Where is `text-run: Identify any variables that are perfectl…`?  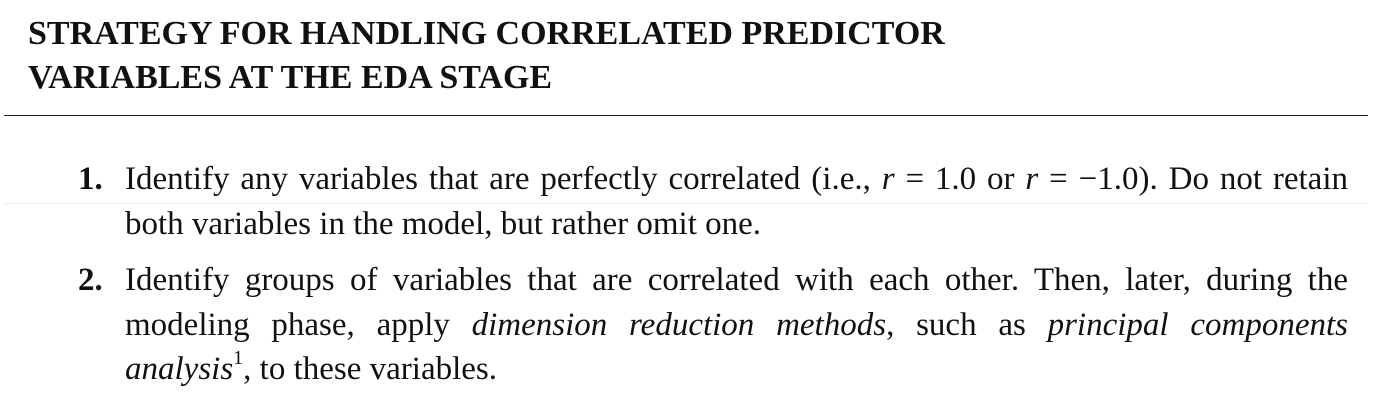
text-run: Identify any variables that are perfectl… is located at coordinates (503, 179).